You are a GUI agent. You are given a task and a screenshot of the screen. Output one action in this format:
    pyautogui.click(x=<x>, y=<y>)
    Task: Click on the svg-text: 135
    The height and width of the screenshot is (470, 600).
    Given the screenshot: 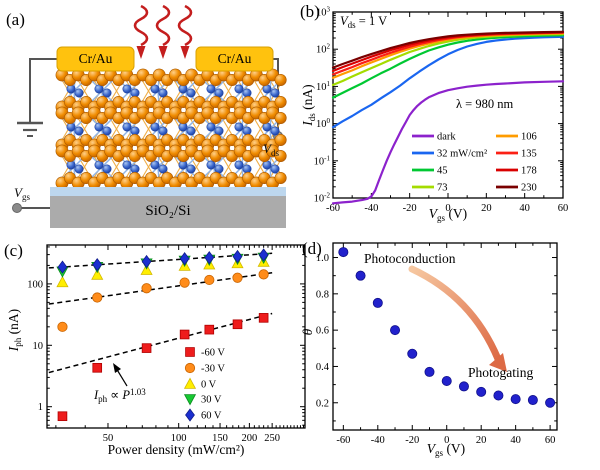 What is the action you would take?
    pyautogui.click(x=529, y=154)
    